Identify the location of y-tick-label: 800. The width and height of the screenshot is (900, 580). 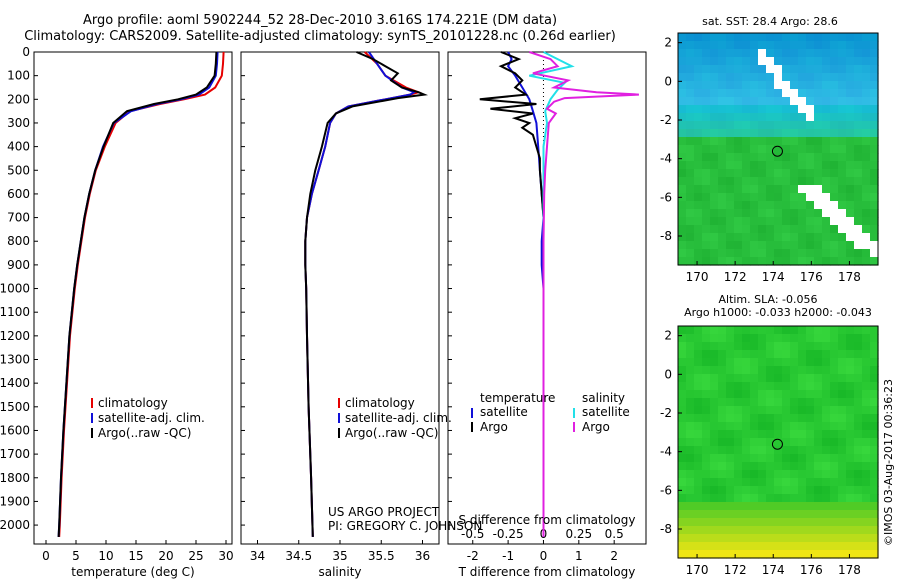
(18, 241).